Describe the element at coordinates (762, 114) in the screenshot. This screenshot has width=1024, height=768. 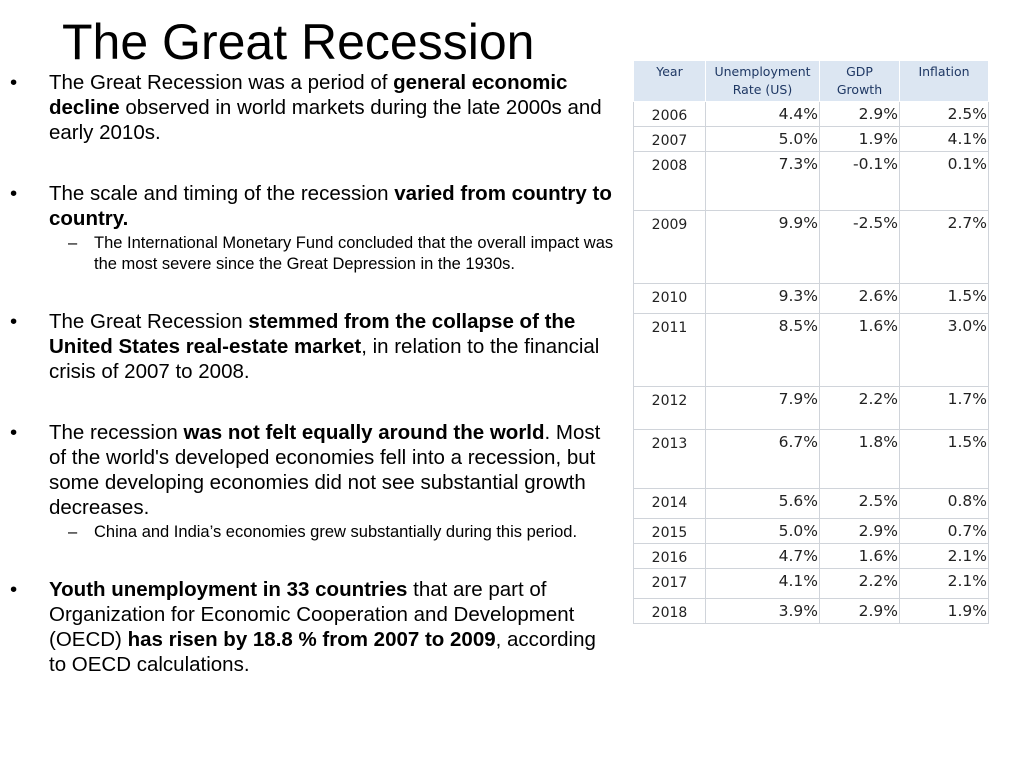
I see `cell-unemployment: 4.4%` at that location.